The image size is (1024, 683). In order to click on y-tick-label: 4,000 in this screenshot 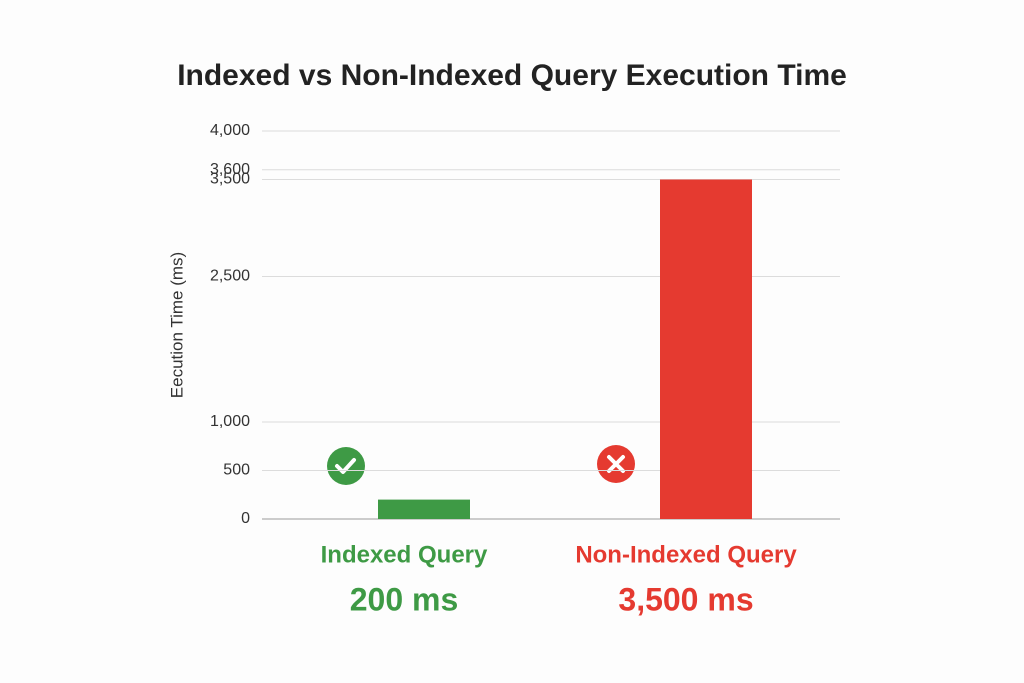, I will do `click(230, 130)`.